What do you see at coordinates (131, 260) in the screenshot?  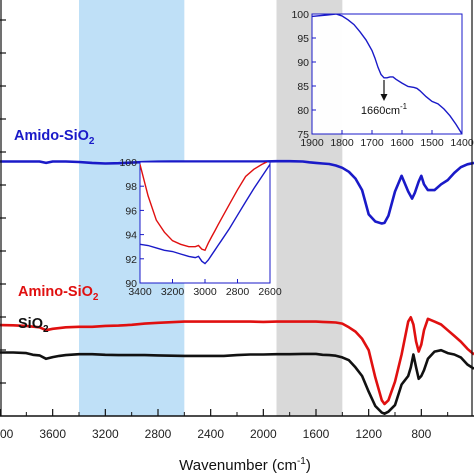 I see `inset-y-tick-label: 92` at bounding box center [131, 260].